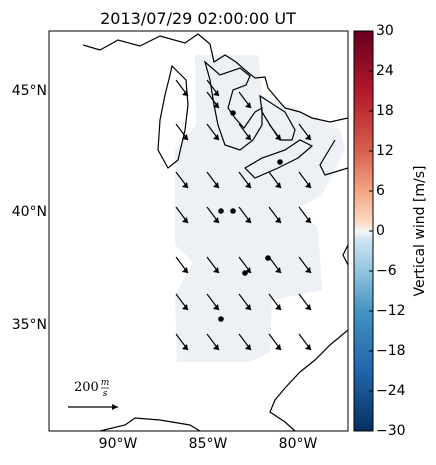  Describe the element at coordinates (385, 151) in the screenshot. I see `colorbar-tick-label: 12` at that location.